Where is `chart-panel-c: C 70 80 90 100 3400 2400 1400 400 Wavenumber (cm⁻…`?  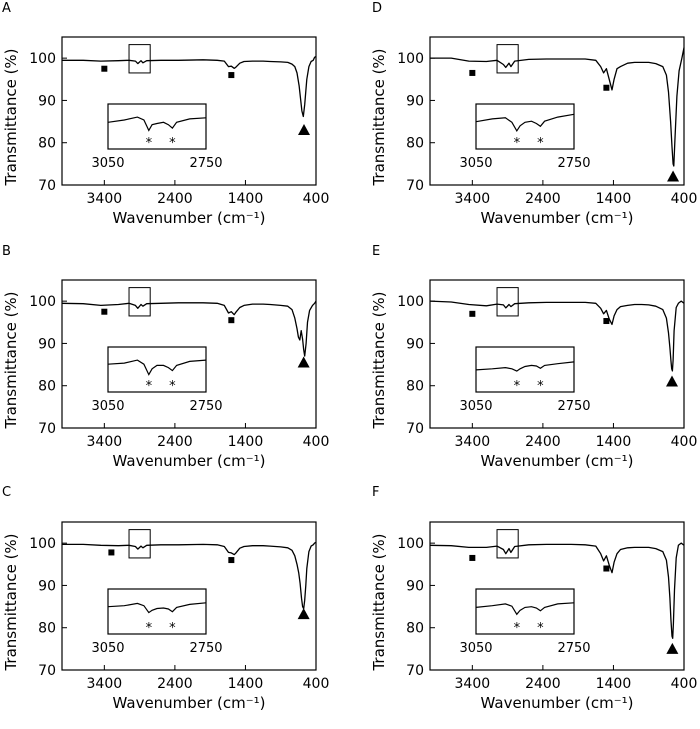
chart-panel-c: C 70 80 90 100 3400 2400 1400 400 Wavenumber (cm⁻… is located at coordinates (165, 598).